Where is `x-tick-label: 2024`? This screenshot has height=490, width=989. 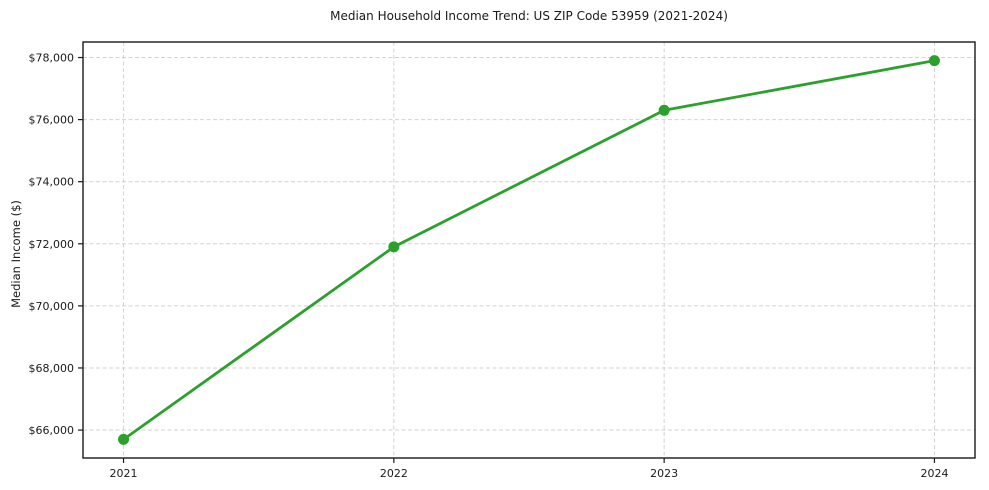 x-tick-label: 2024 is located at coordinates (934, 473).